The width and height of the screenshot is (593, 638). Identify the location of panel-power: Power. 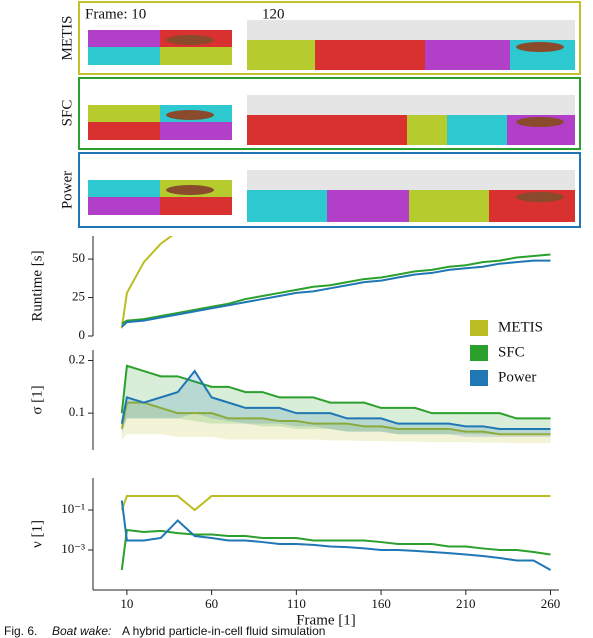
(320, 190).